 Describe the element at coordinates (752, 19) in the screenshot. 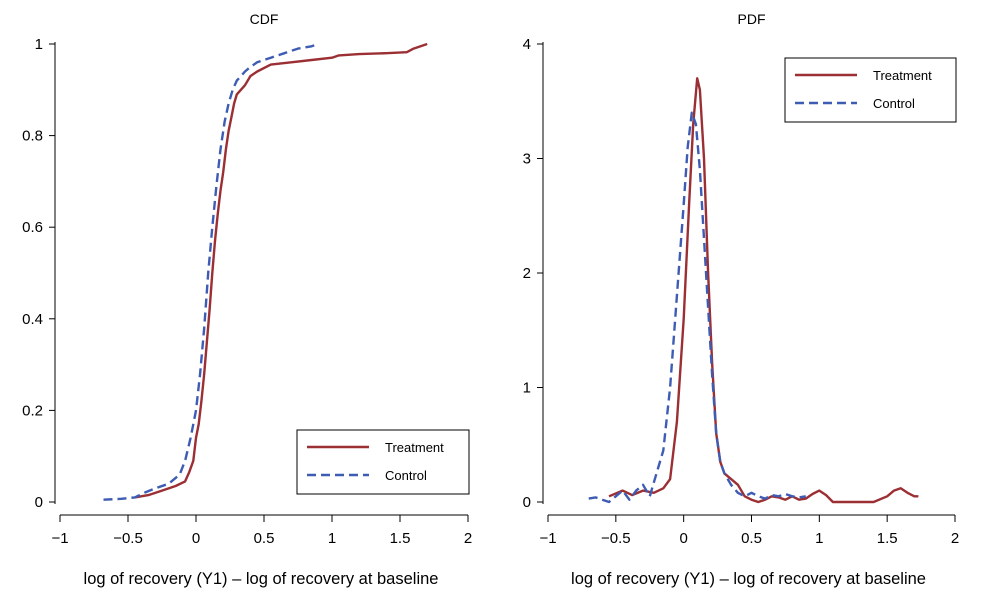

I see `chart-title: PDF` at that location.